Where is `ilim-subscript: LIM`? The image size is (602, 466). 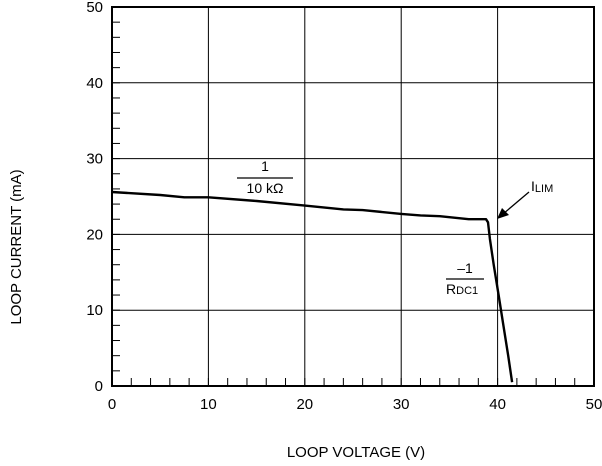 ilim-subscript: LIM is located at coordinates (544, 189).